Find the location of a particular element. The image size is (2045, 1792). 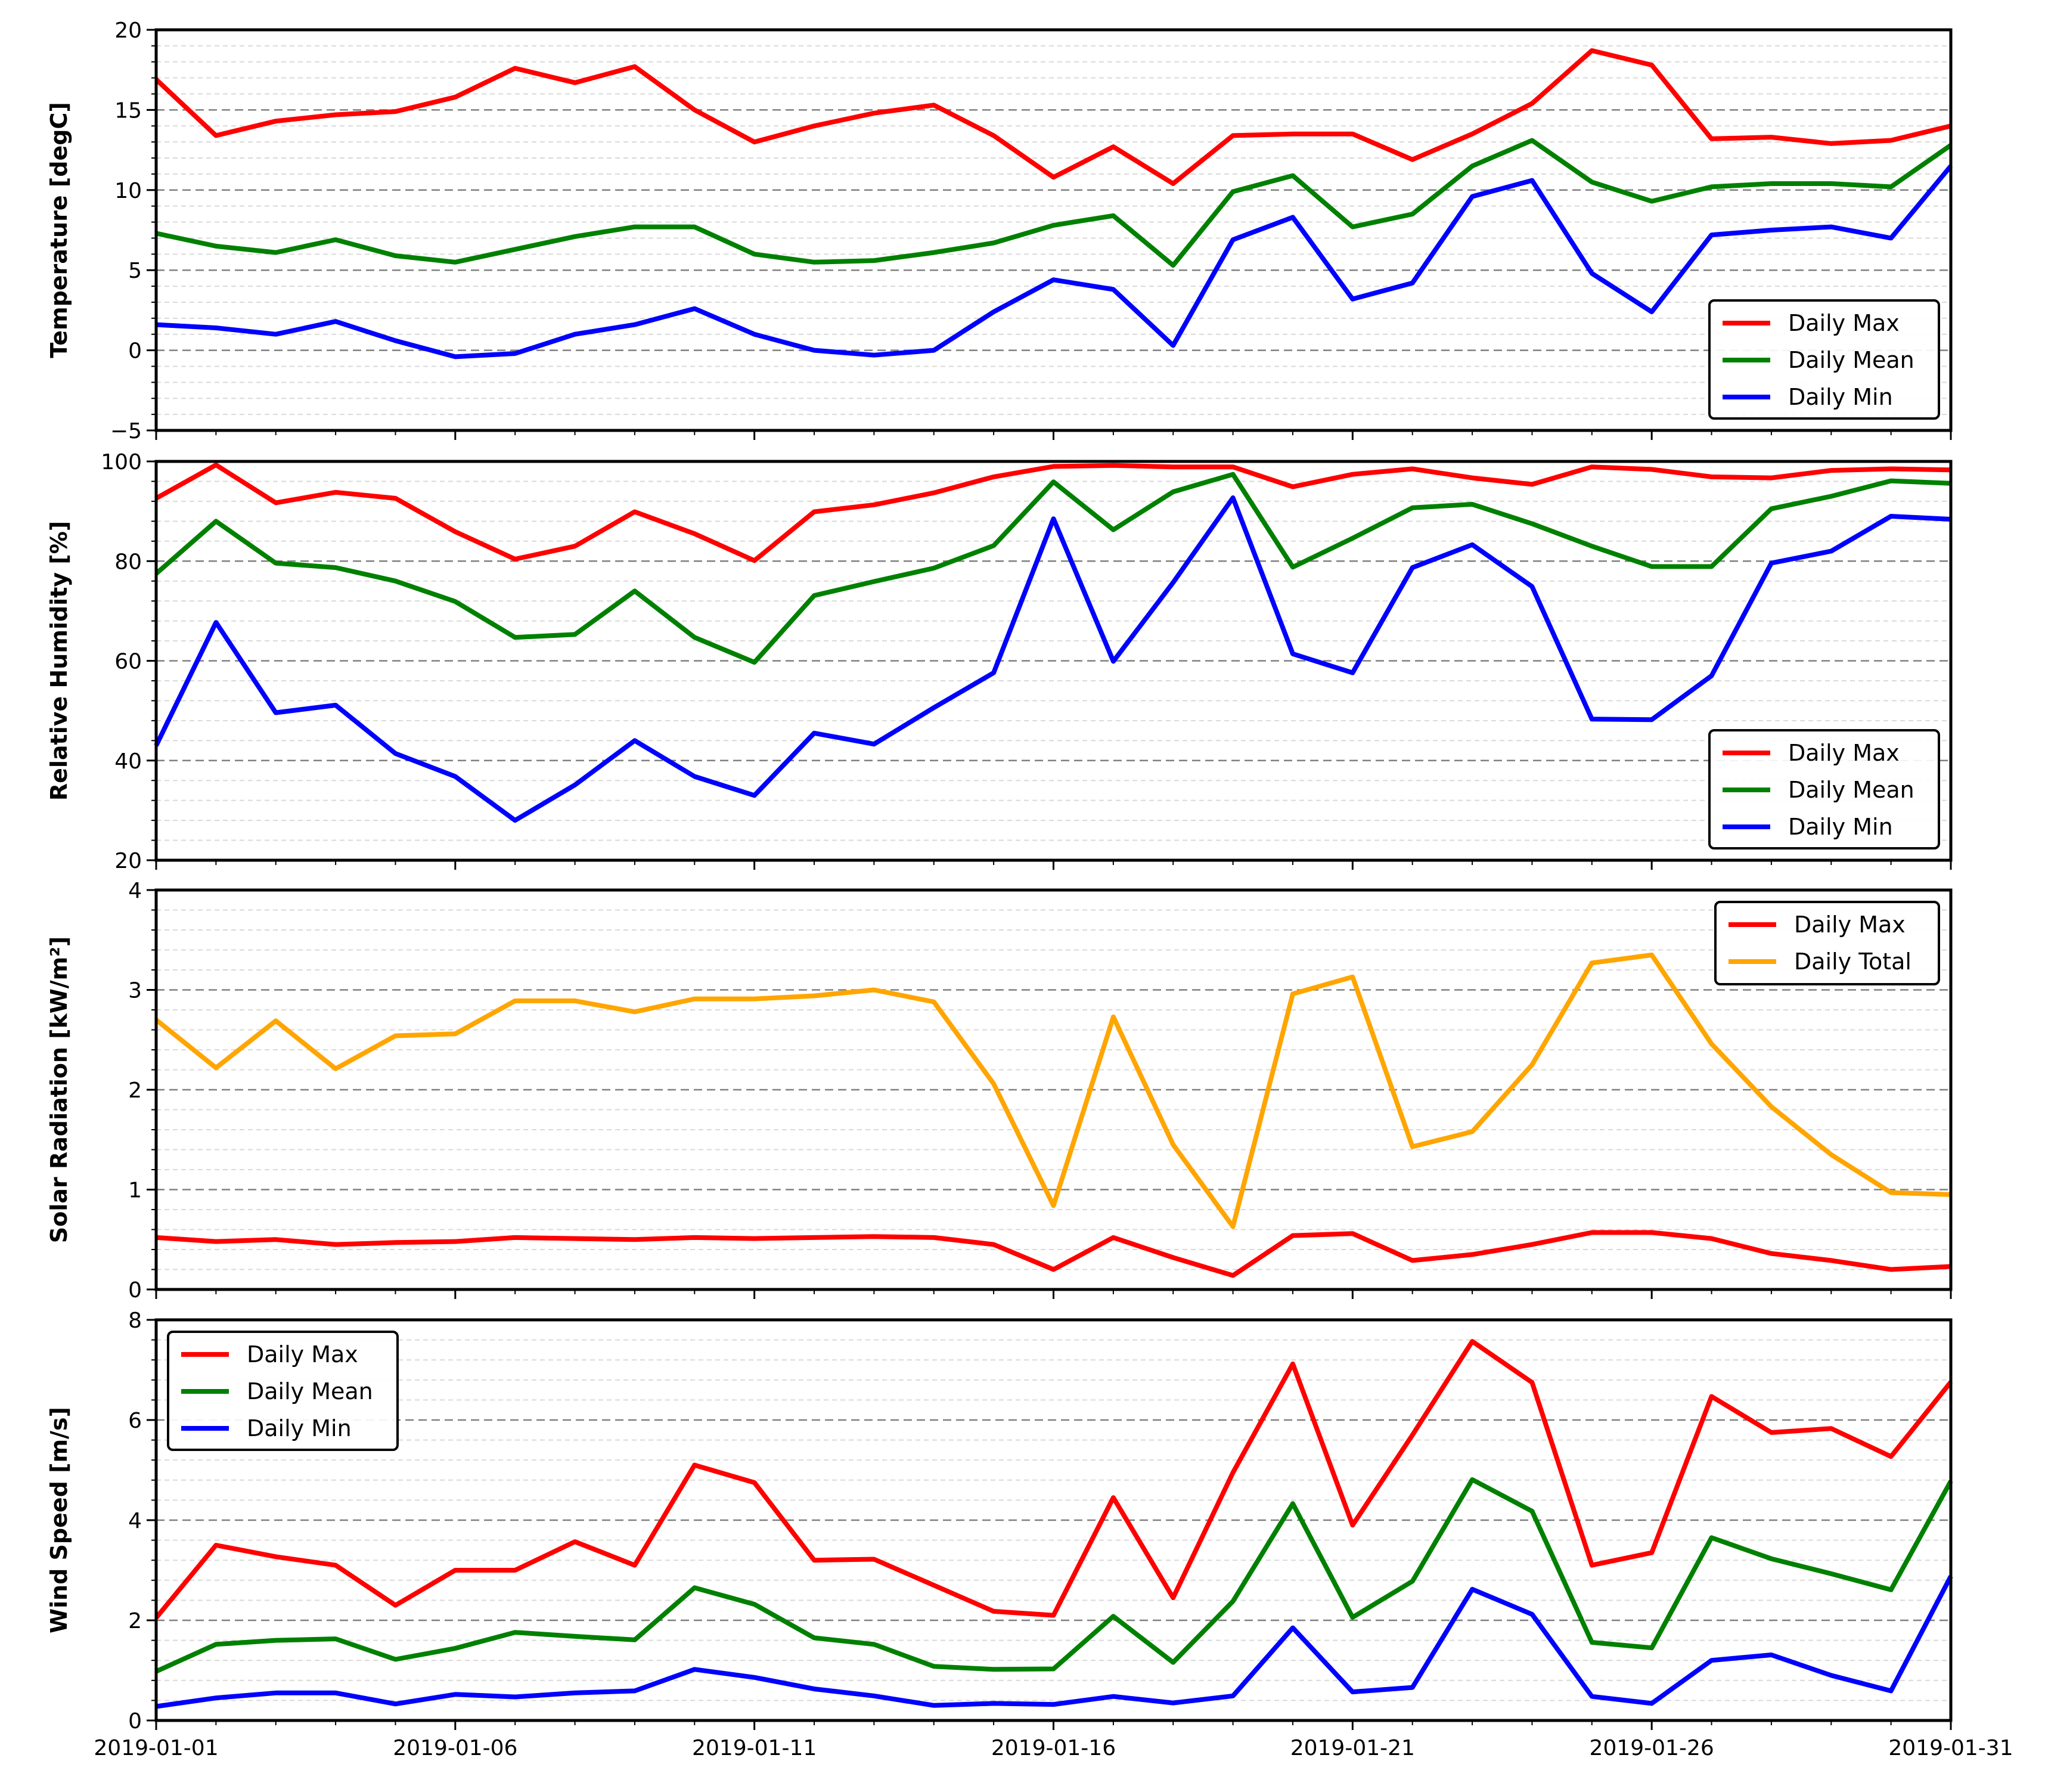

x-tick-label: 2019-01-06 is located at coordinates (455, 1748).